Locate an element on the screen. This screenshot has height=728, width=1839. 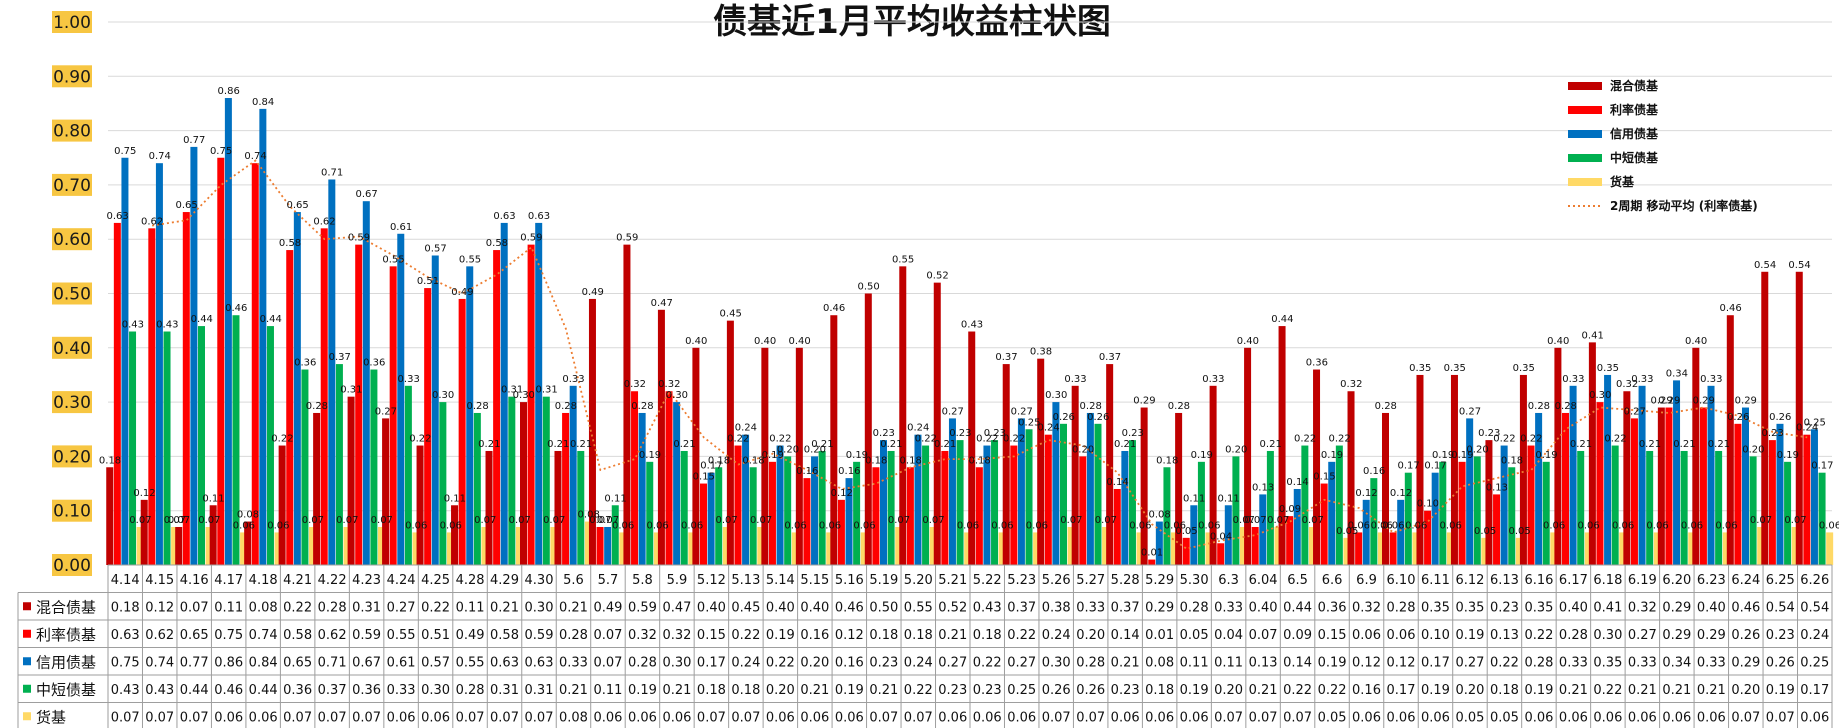
data-label: 0.62 is located at coordinates (324, 221).